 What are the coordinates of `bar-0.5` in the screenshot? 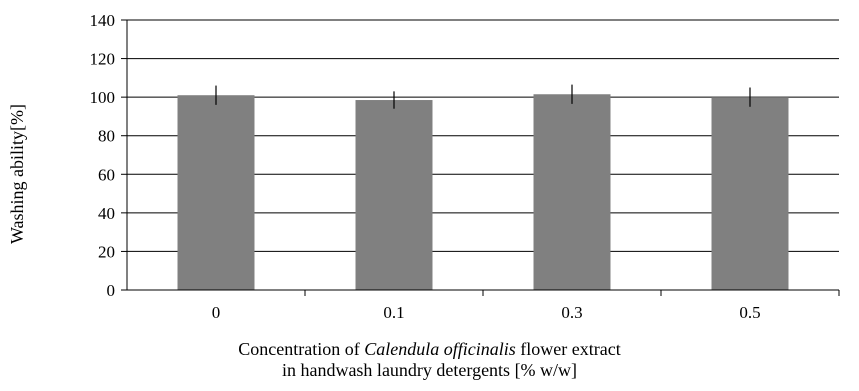 It's located at (750, 194).